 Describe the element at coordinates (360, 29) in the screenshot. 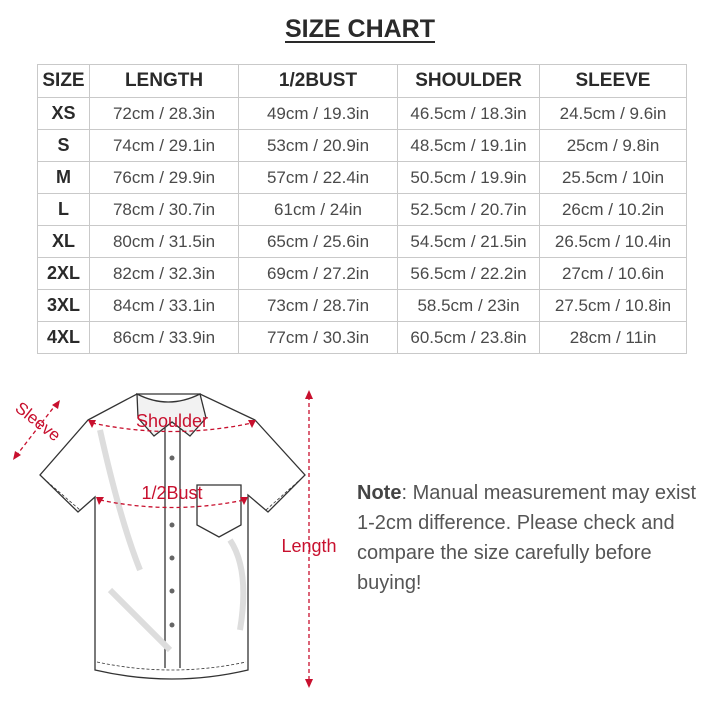

I see `page-title: SIZE CHART` at that location.